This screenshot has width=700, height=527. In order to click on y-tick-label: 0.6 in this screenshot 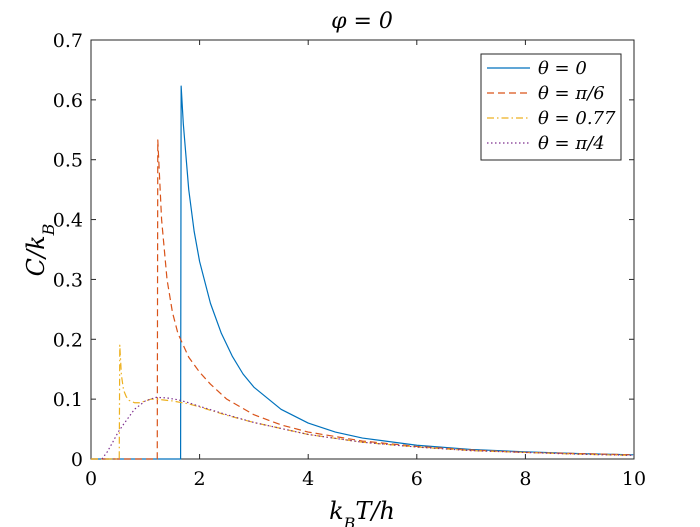, I will do `click(68, 101)`.